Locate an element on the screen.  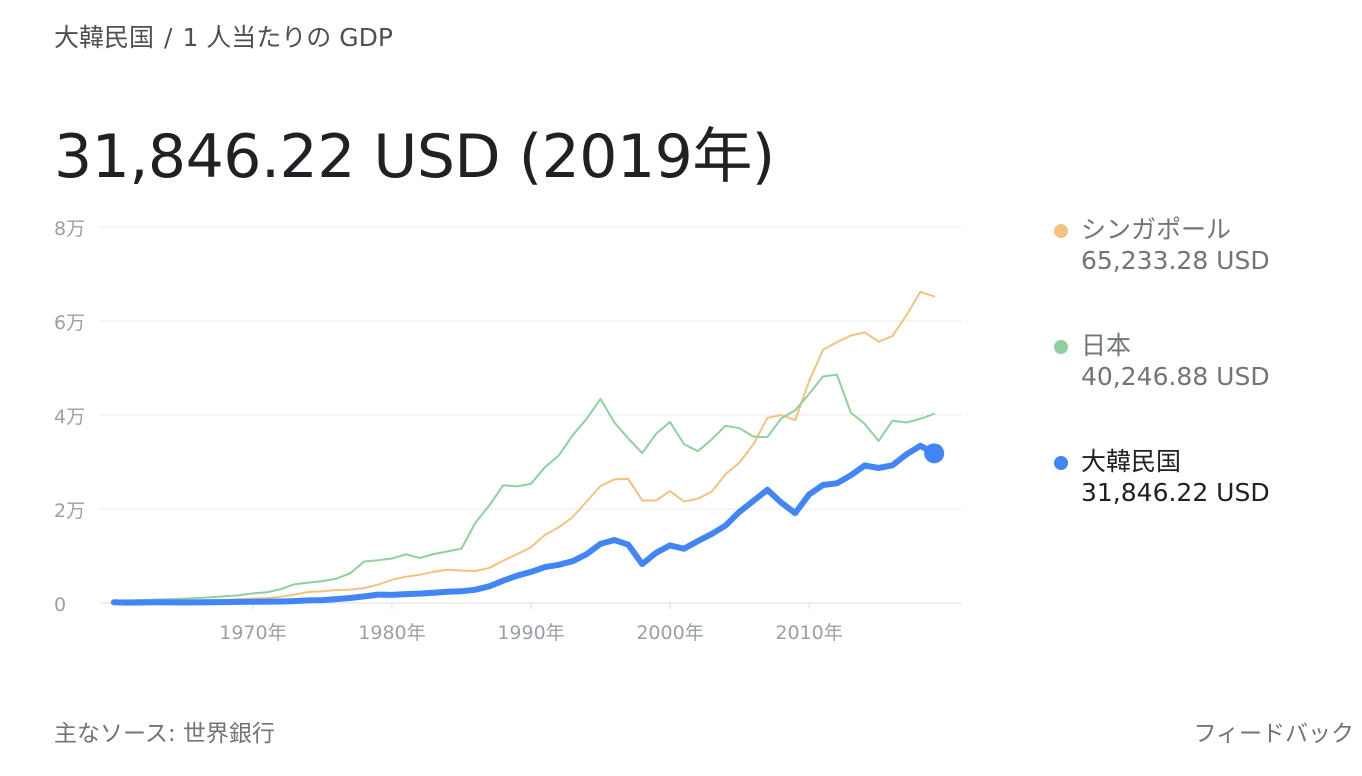
highlight-layer is located at coordinates (934, 453).